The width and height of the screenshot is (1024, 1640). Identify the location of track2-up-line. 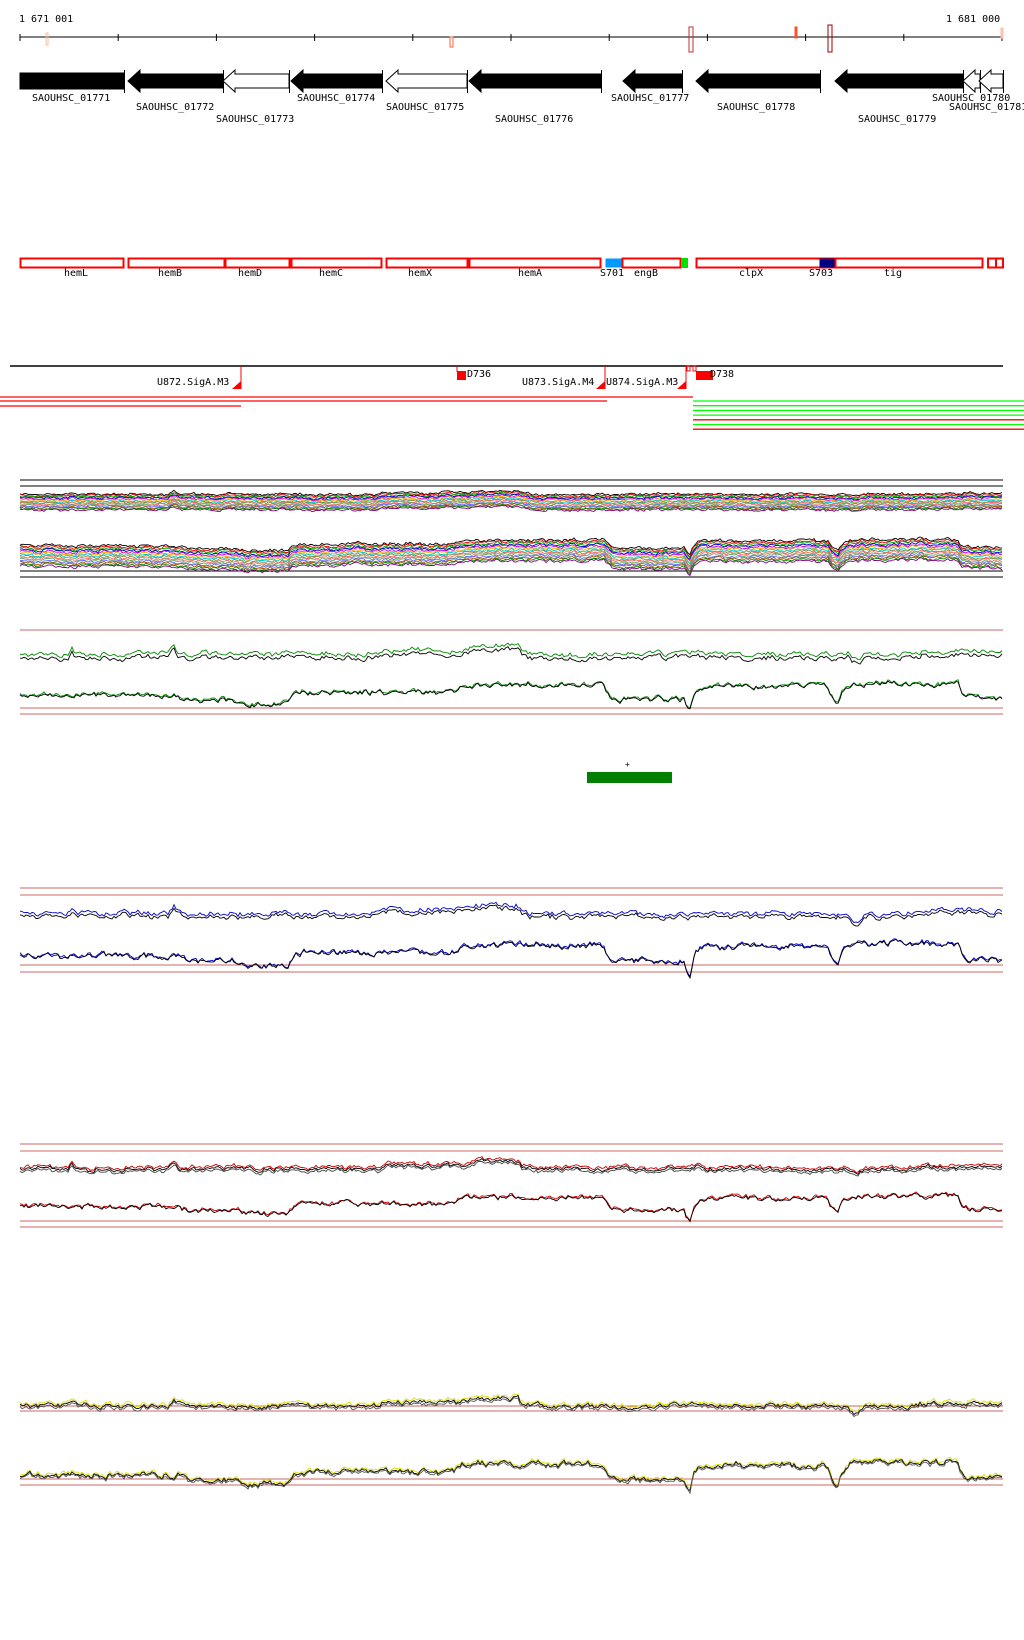
(511, 655).